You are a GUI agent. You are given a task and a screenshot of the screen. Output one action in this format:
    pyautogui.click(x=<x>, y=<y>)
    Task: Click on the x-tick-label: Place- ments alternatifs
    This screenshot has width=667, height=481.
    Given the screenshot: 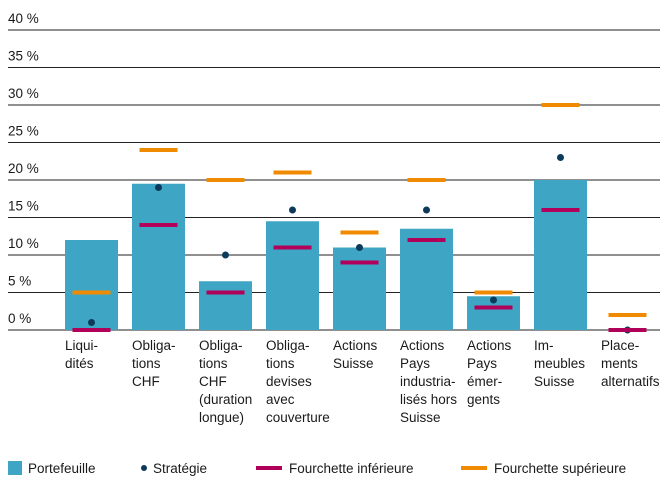 What is the action you would take?
    pyautogui.click(x=630, y=363)
    